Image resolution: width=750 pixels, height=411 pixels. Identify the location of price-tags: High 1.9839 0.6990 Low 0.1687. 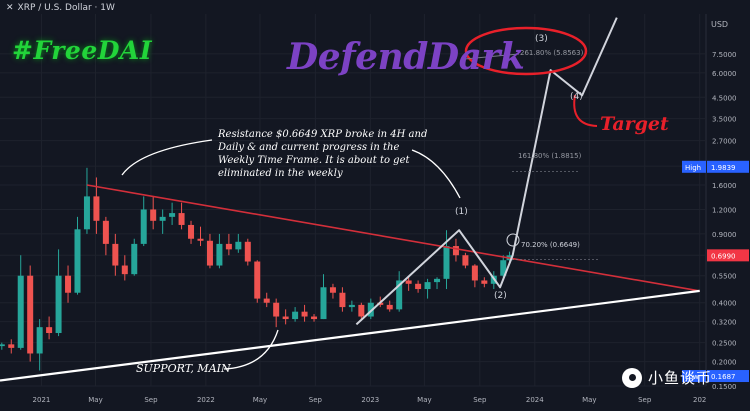
(715, 271).